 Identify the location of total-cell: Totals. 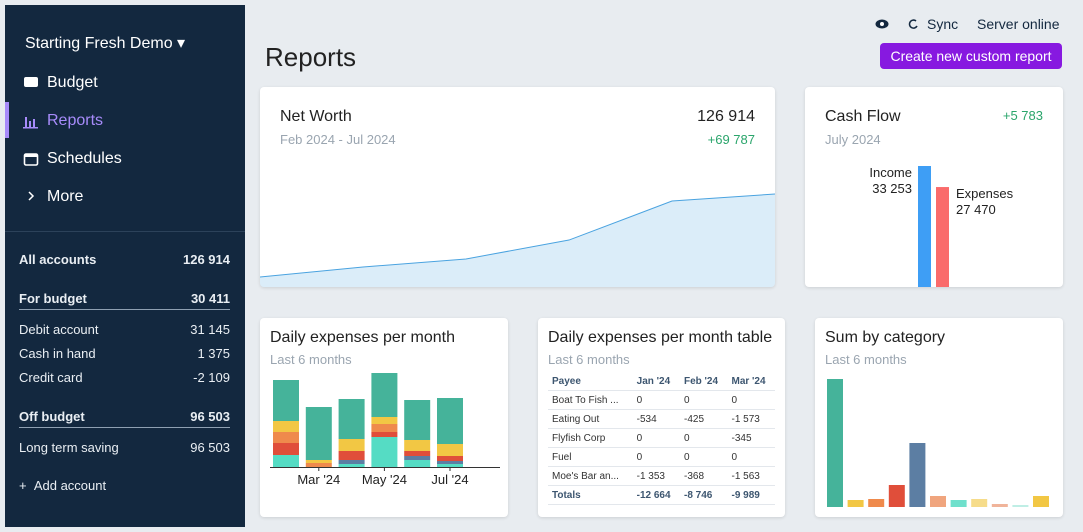
(590, 495).